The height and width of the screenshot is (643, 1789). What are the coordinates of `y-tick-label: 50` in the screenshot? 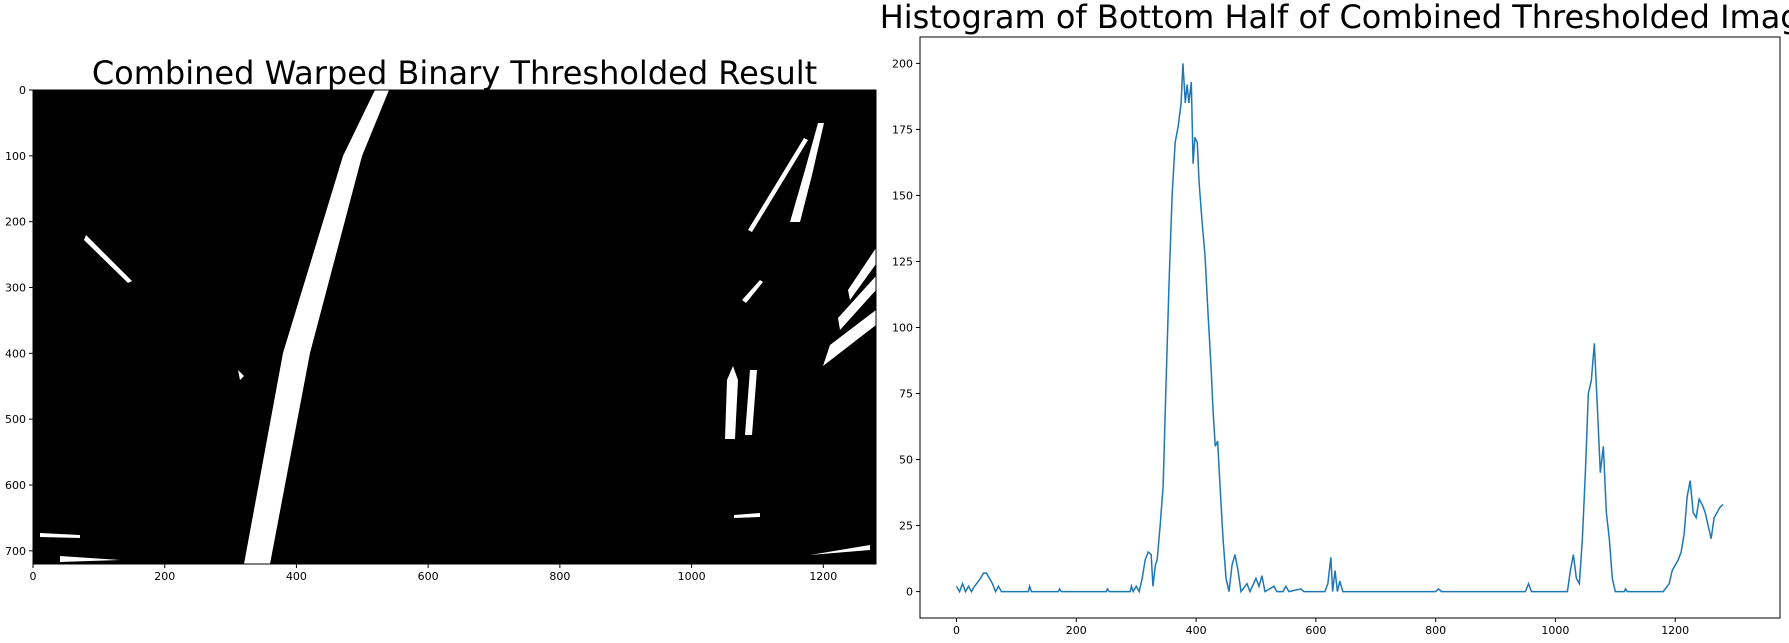 It's located at (906, 460).